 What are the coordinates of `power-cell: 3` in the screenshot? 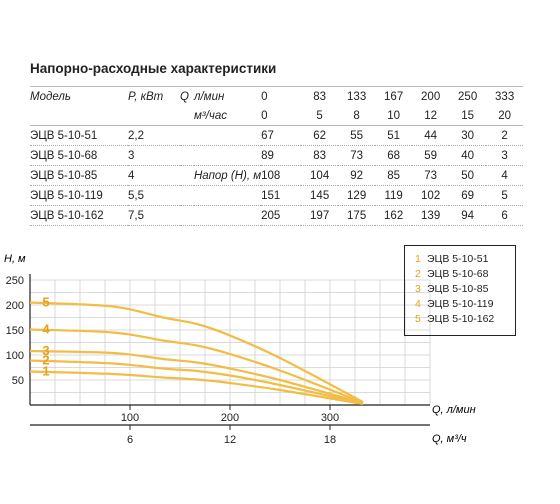 It's located at (154, 155).